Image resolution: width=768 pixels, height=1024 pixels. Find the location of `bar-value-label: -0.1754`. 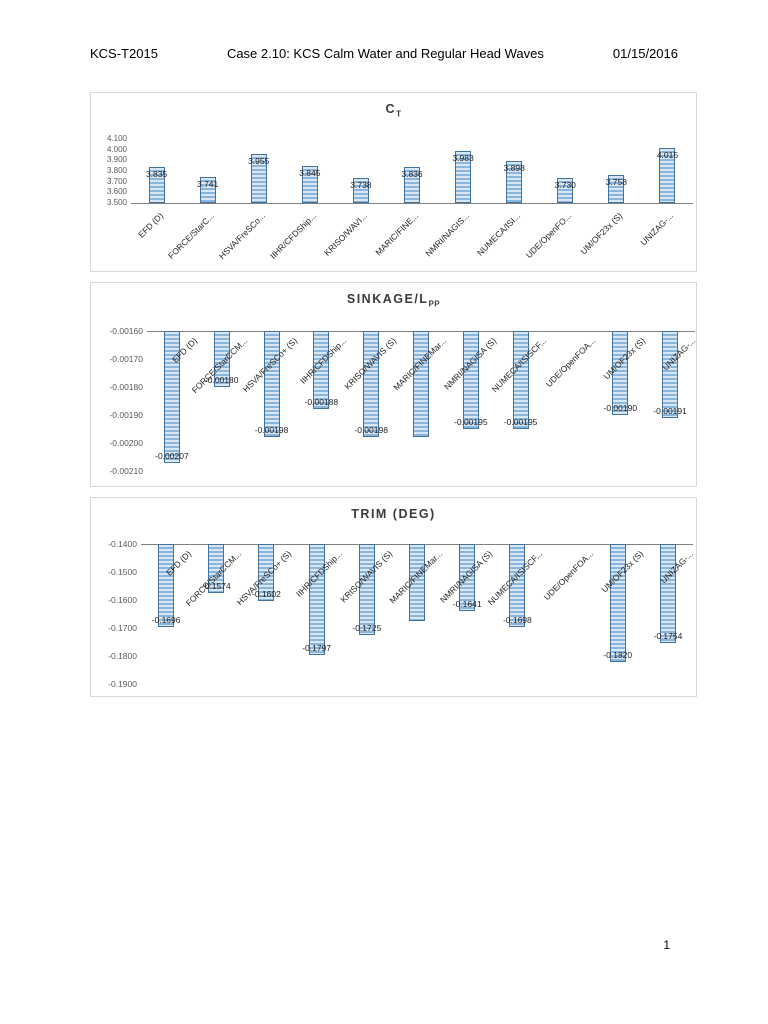

bar-value-label: -0.1754 is located at coordinates (668, 636).